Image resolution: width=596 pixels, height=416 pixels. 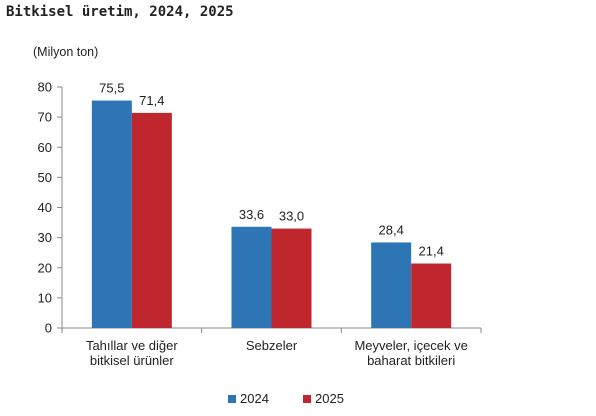 What do you see at coordinates (410, 345) in the screenshot?
I see `x-category-label: Meyveler, içecek ve` at bounding box center [410, 345].